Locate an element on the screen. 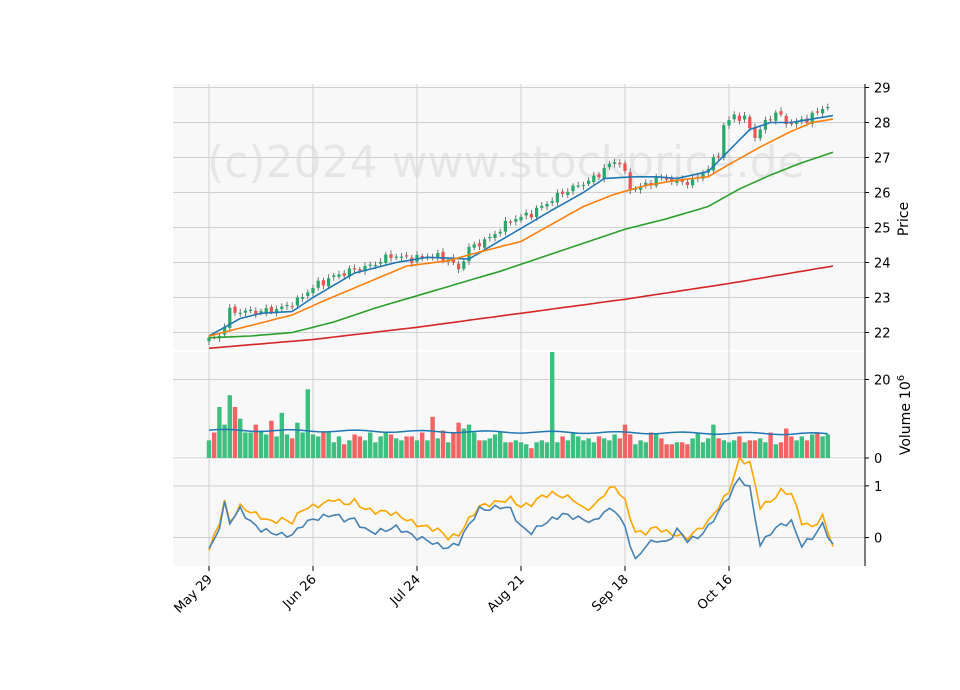 The image size is (960, 690). price-tick-label: 29 is located at coordinates (882, 89).